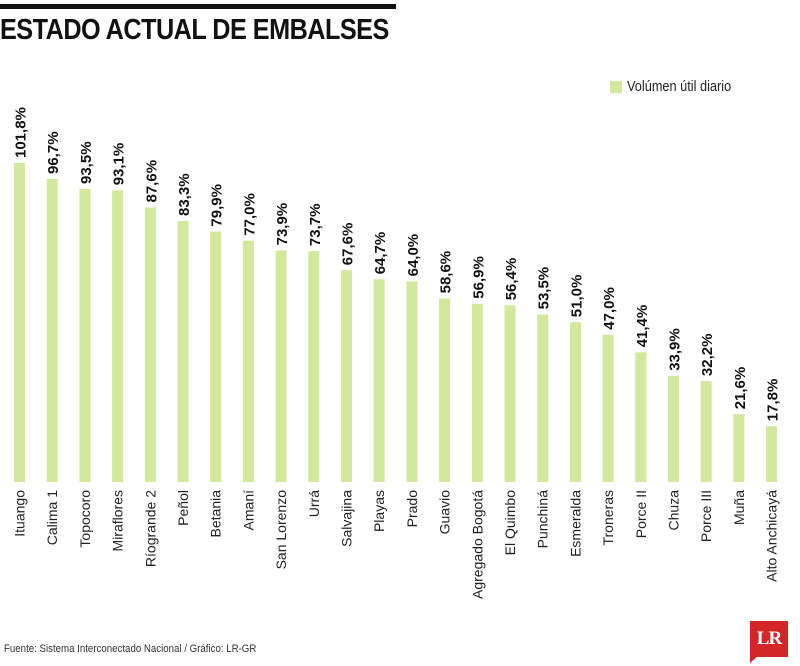 The width and height of the screenshot is (800, 666). Describe the element at coordinates (609, 308) in the screenshot. I see `value-label-18: 47,0%` at that location.